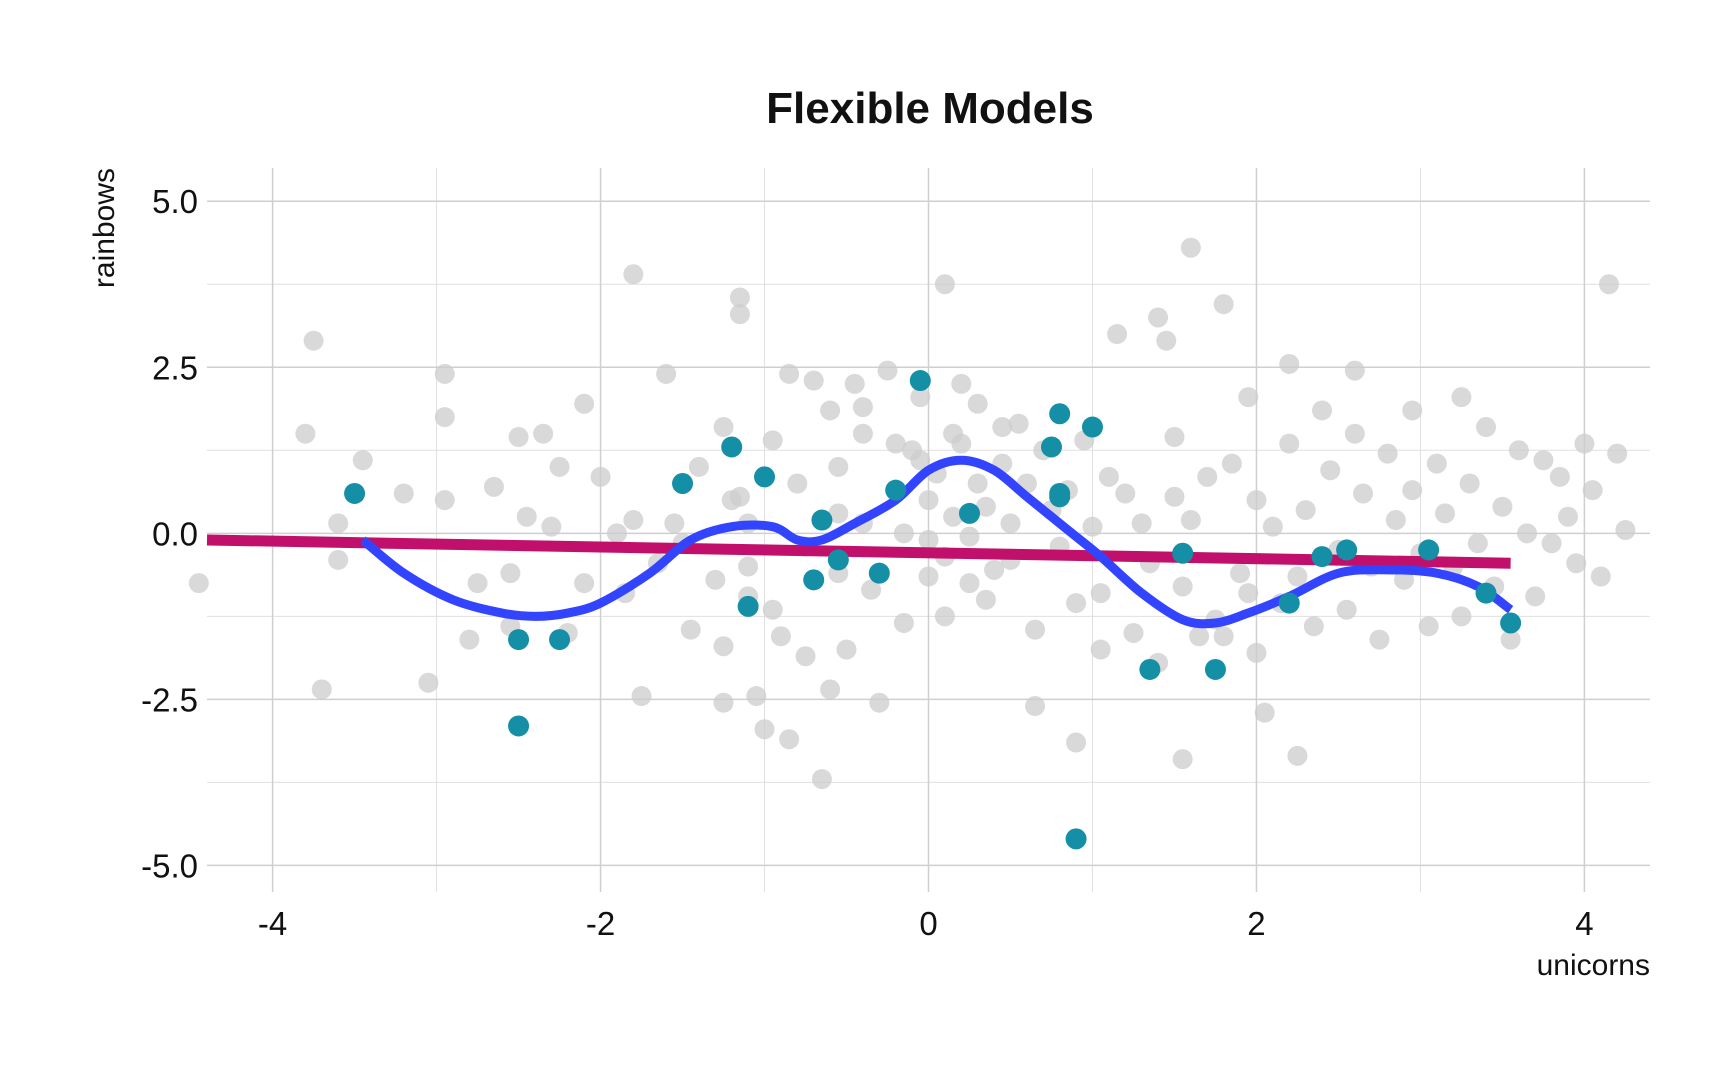 The image size is (1728, 1067). I want to click on y-tick-label: 5.0, so click(175, 201).